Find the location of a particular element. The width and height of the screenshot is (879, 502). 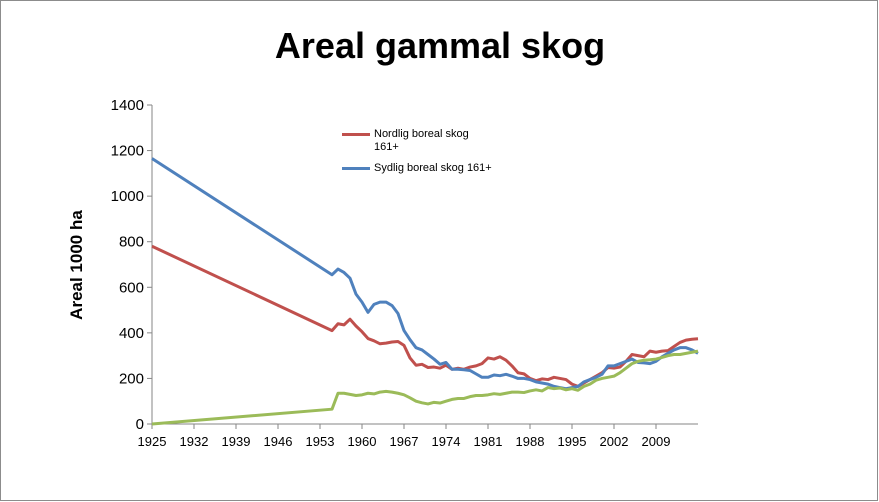

y-tick-label: 600 is located at coordinates (131, 287).